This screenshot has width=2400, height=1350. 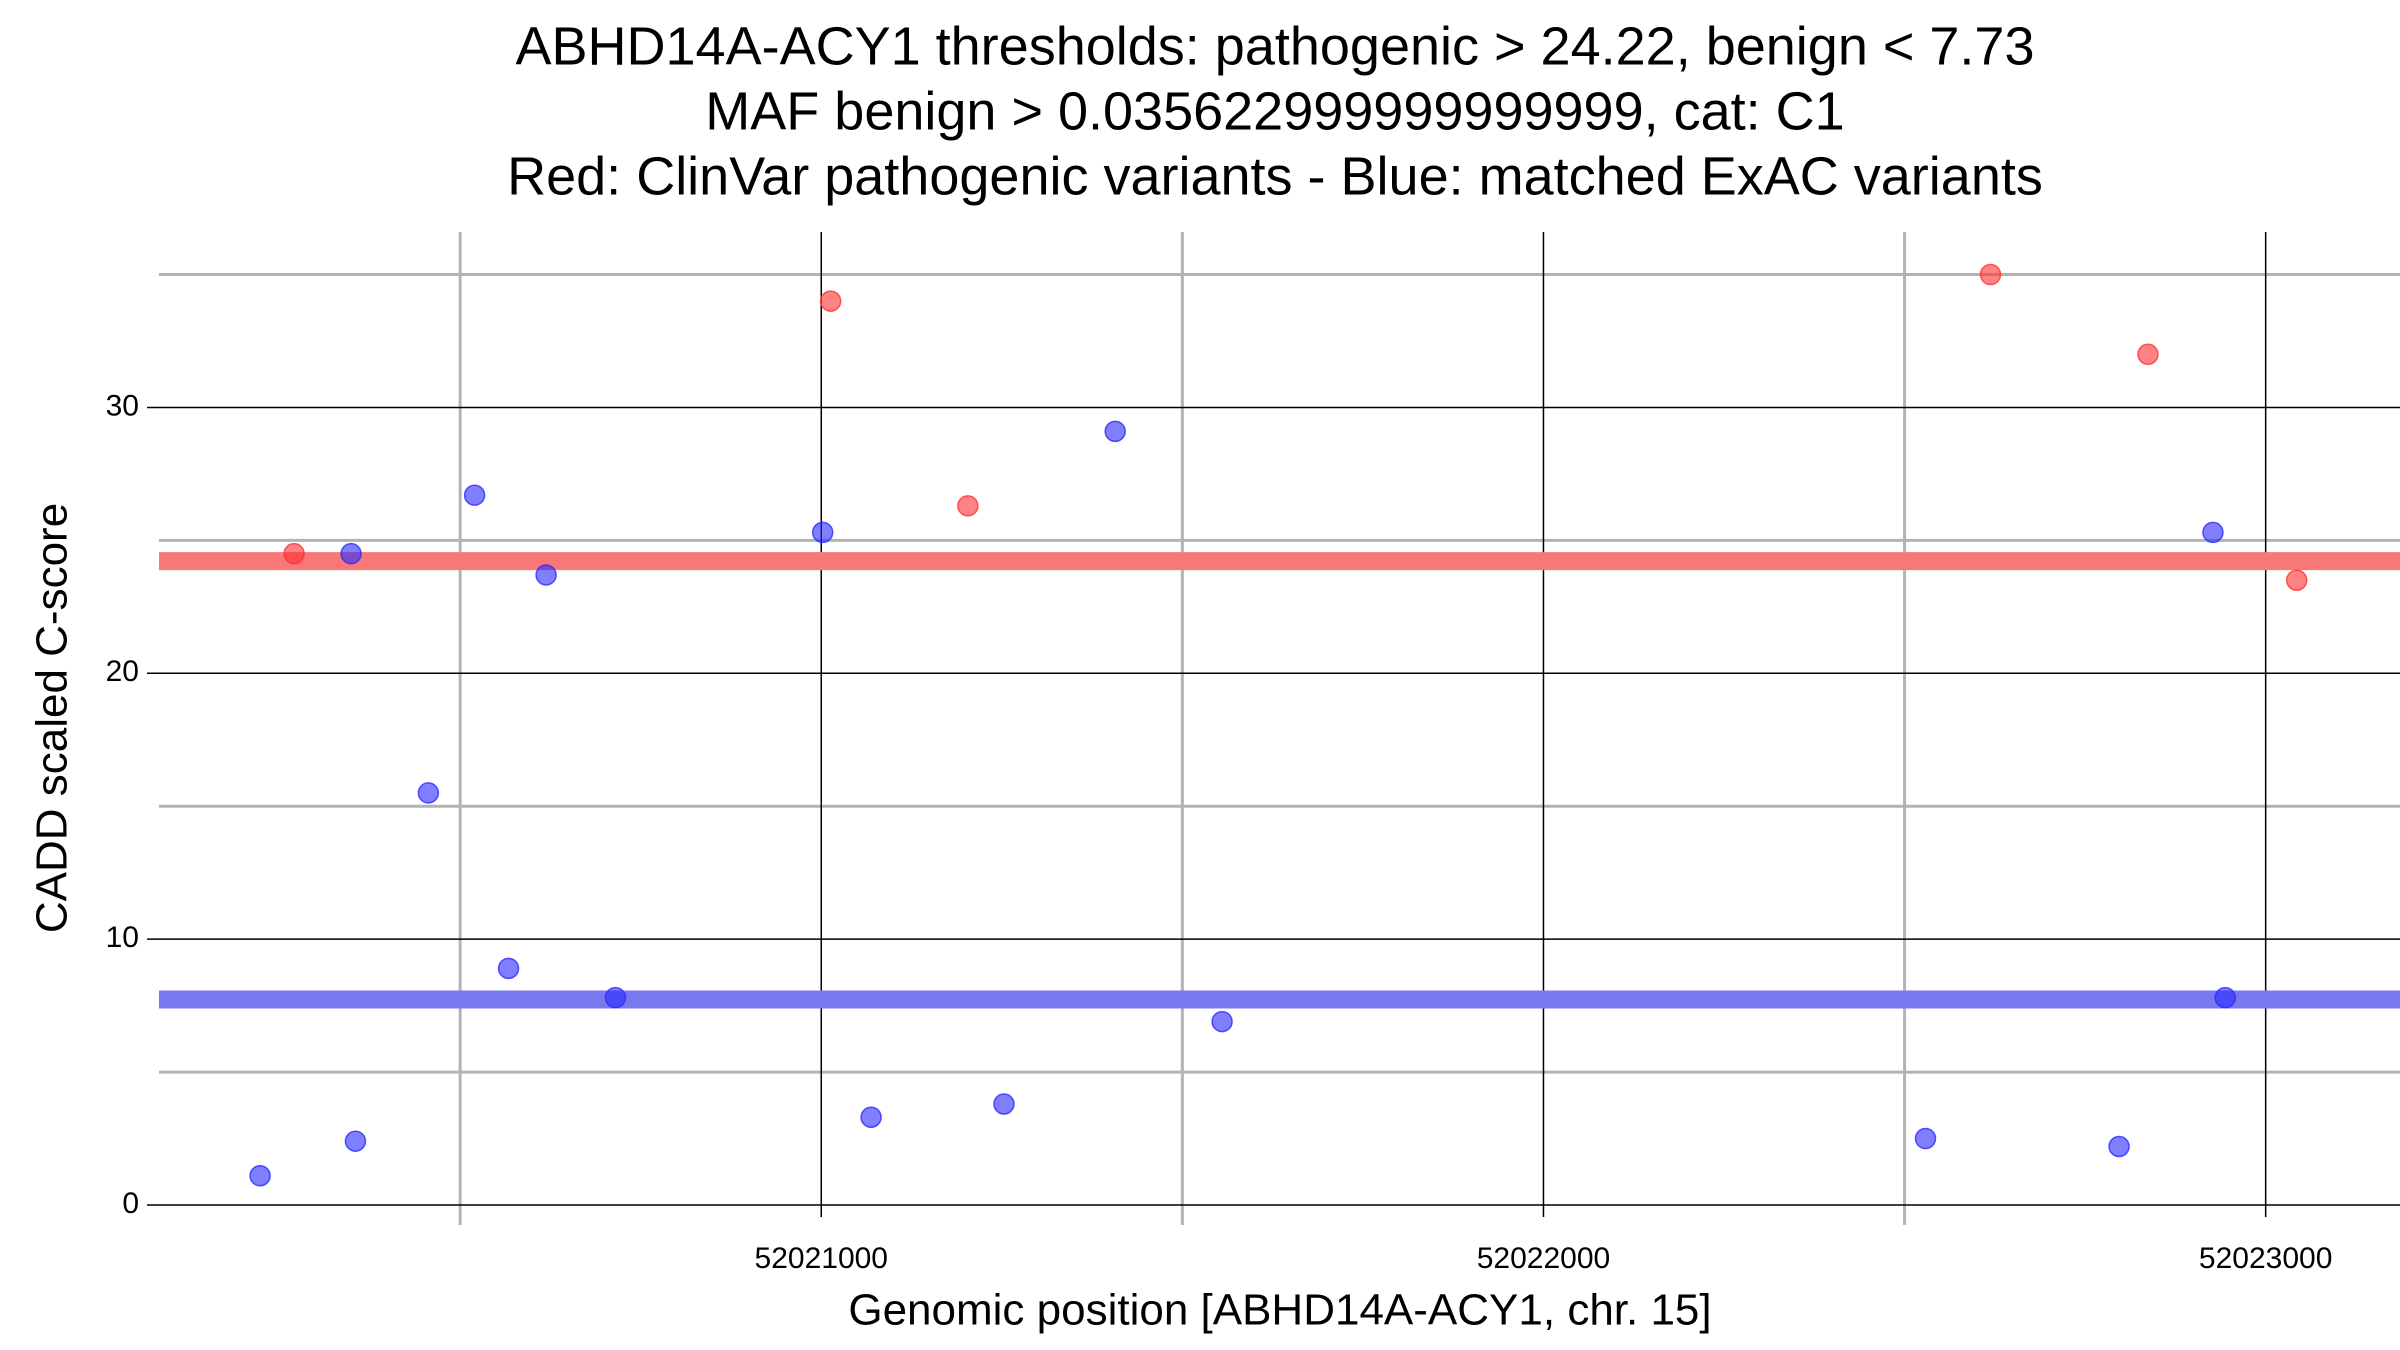 I want to click on x-tick-label: 52021000, so click(x=821, y=1258).